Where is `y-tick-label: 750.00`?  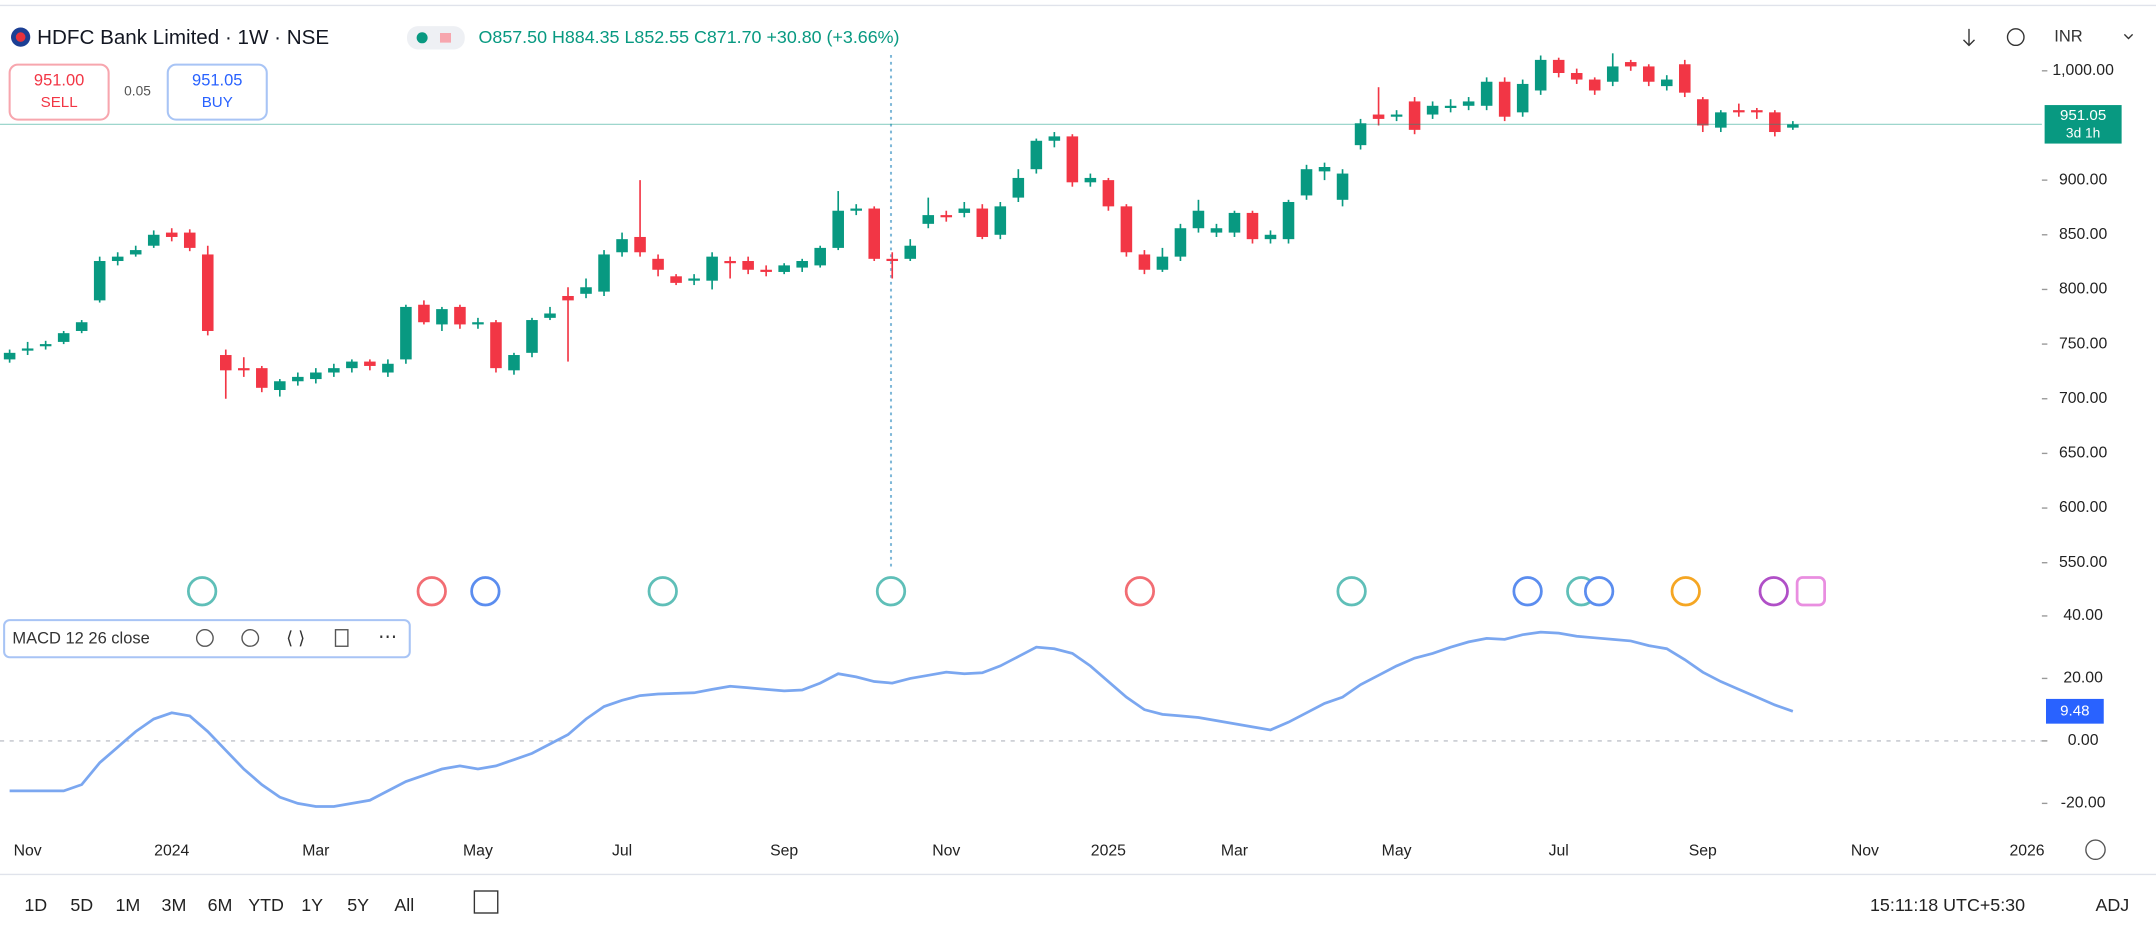 y-tick-label: 750.00 is located at coordinates (2083, 343).